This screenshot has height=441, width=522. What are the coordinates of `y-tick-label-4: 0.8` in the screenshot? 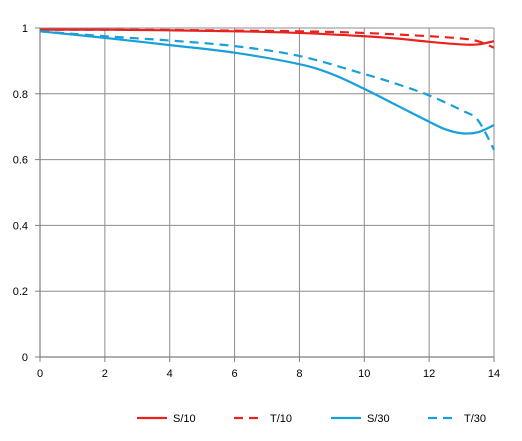 It's located at (20, 95).